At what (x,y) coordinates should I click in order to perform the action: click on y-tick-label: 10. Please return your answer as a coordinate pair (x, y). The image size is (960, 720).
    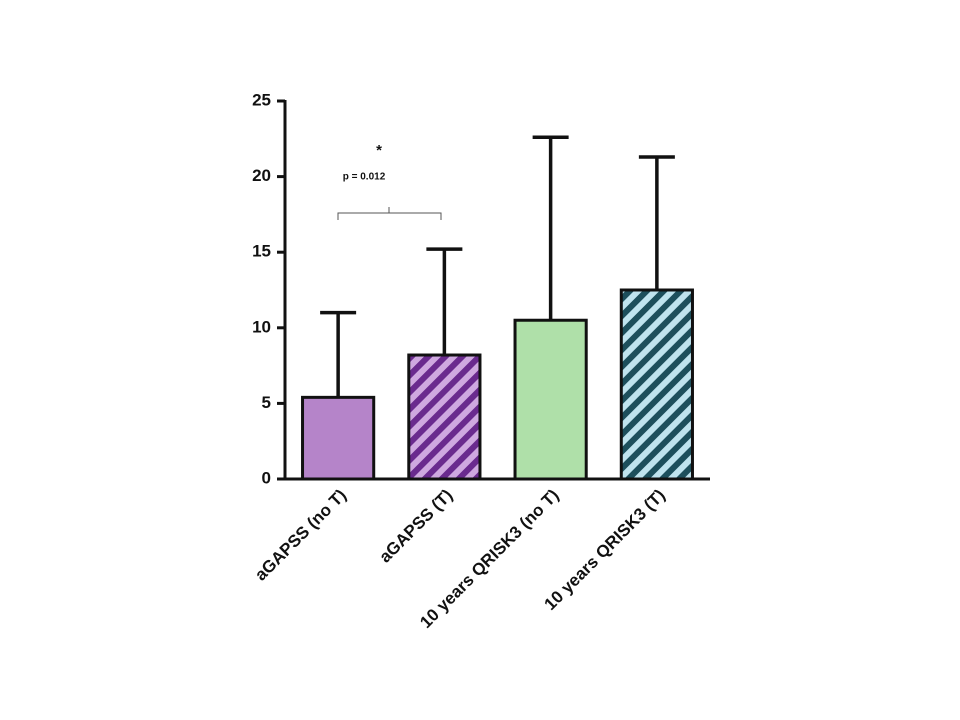
    Looking at the image, I should click on (261, 326).